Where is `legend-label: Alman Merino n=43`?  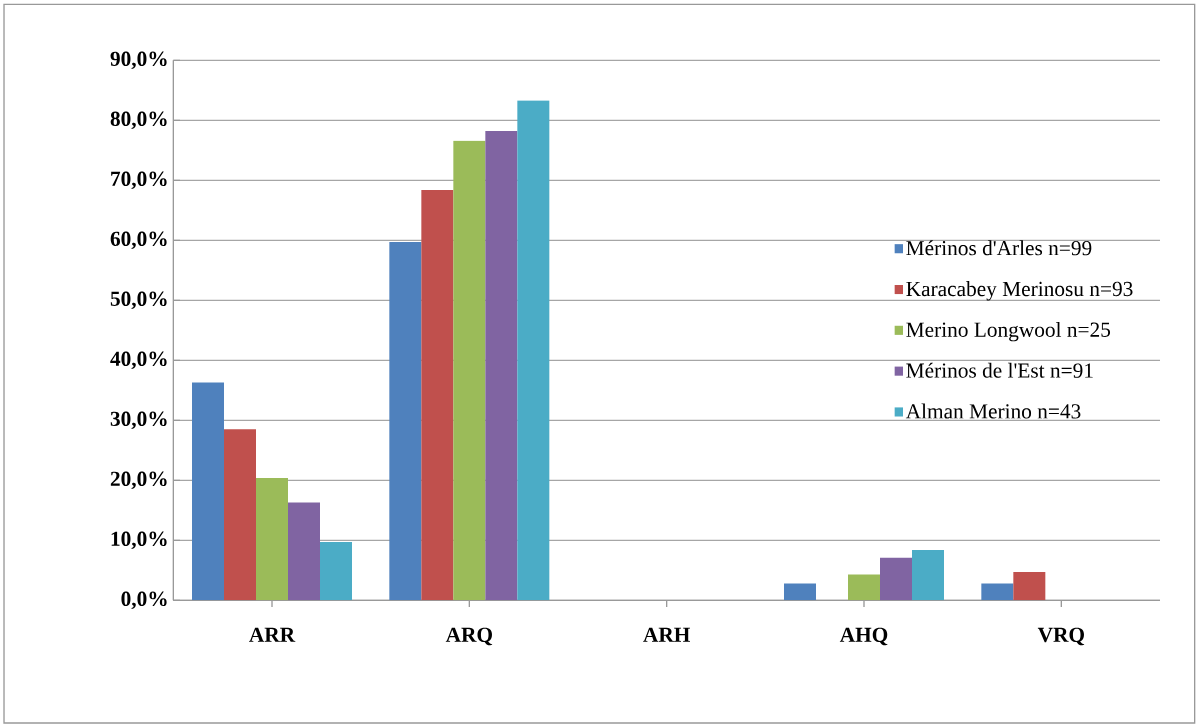
legend-label: Alman Merino n=43 is located at coordinates (993, 411).